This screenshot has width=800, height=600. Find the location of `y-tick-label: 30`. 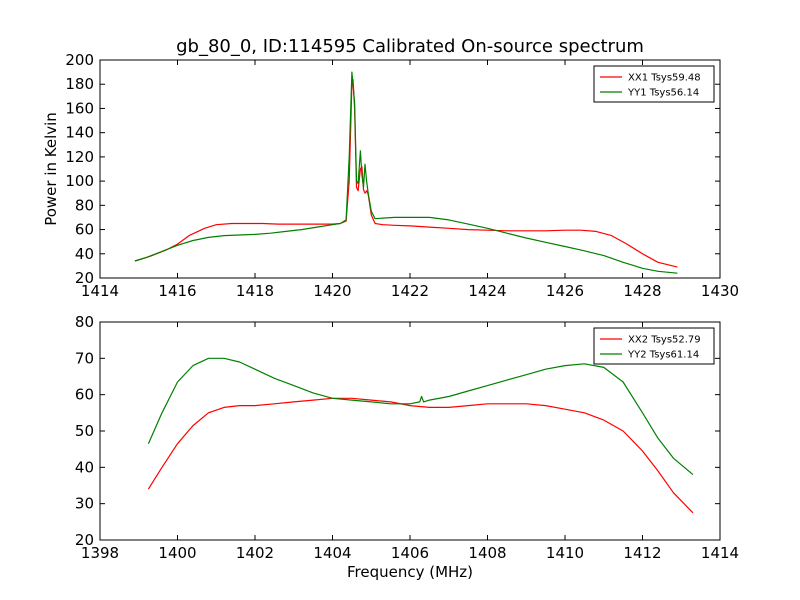

y-tick-label: 30 is located at coordinates (84, 504).